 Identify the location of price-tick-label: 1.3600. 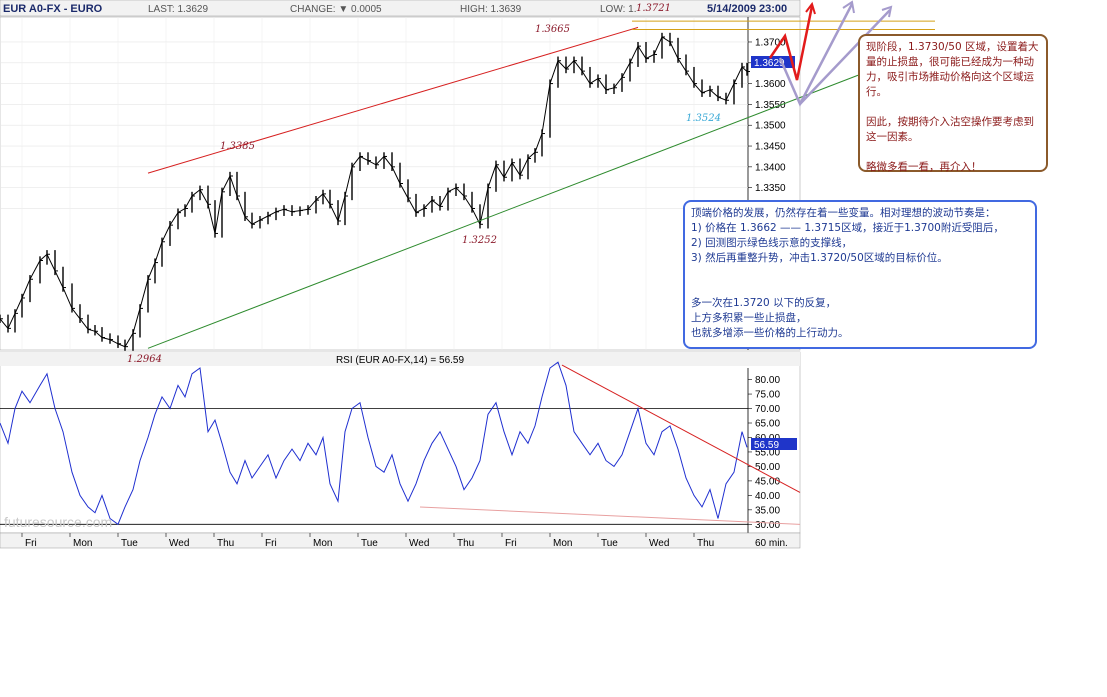
(770, 84).